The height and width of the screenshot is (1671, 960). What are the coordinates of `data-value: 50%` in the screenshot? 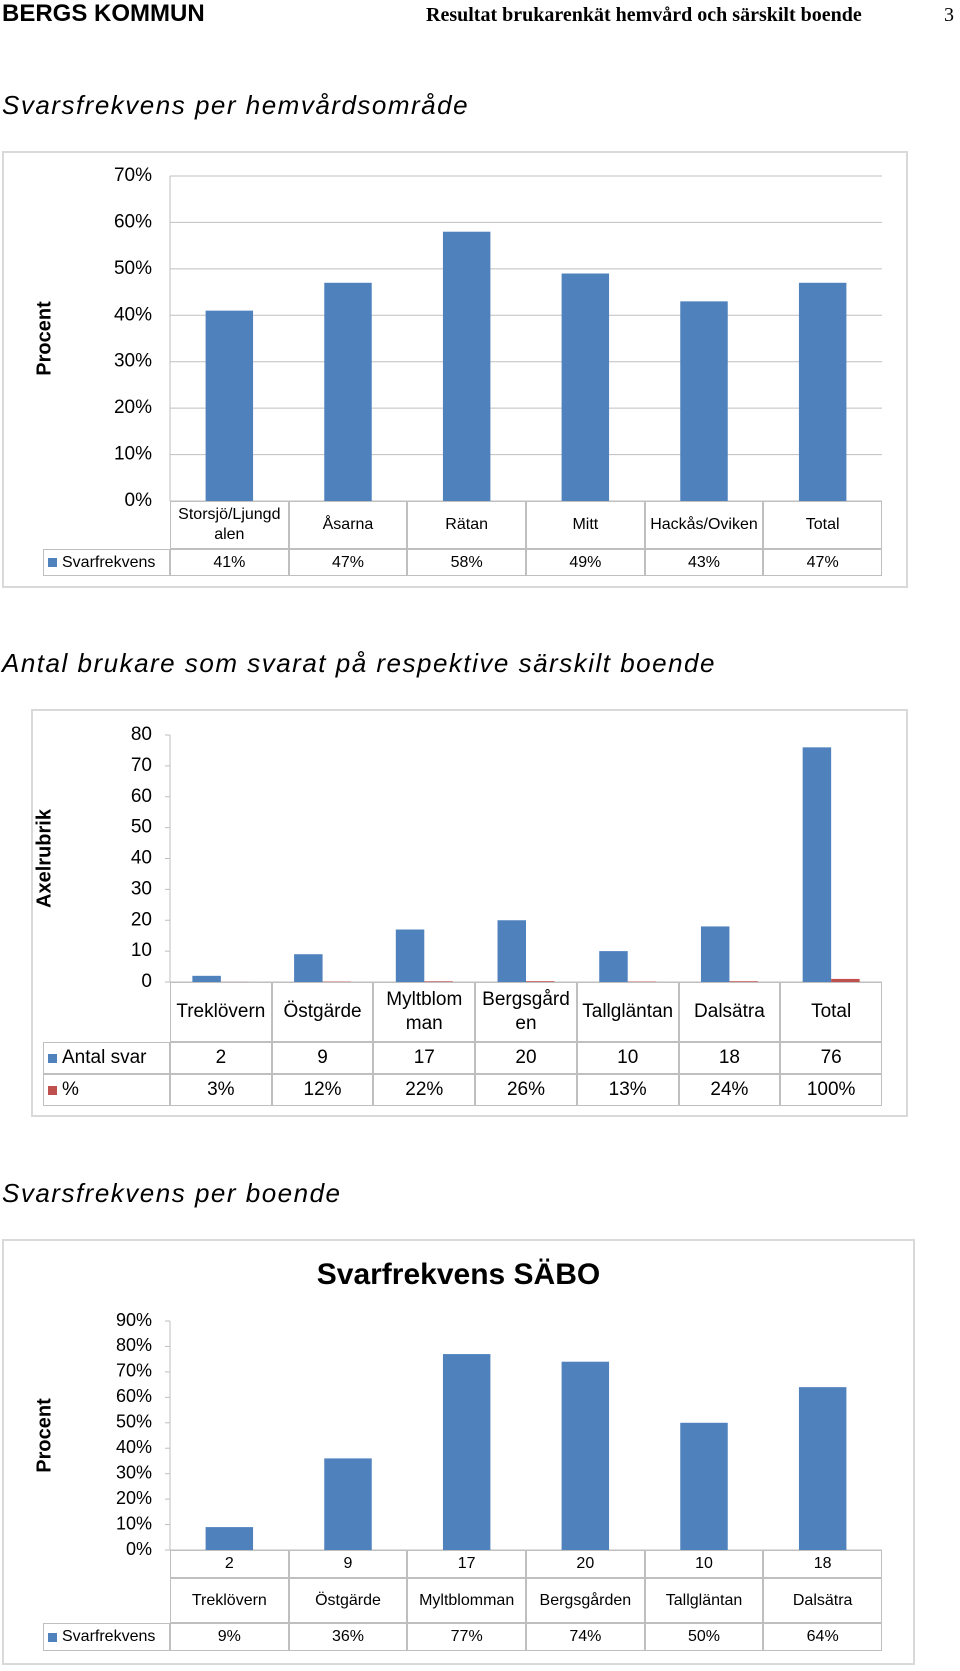 It's located at (704, 1637).